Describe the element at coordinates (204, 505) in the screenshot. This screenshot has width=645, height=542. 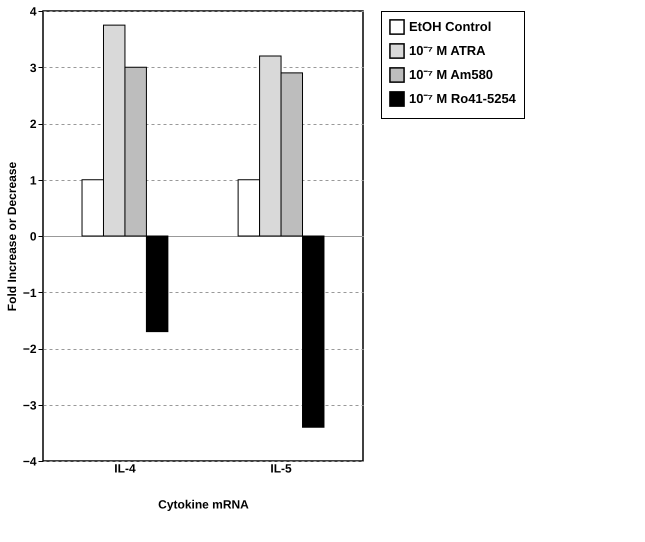
I see `x-axis-title: Cytokine mRNA` at that location.